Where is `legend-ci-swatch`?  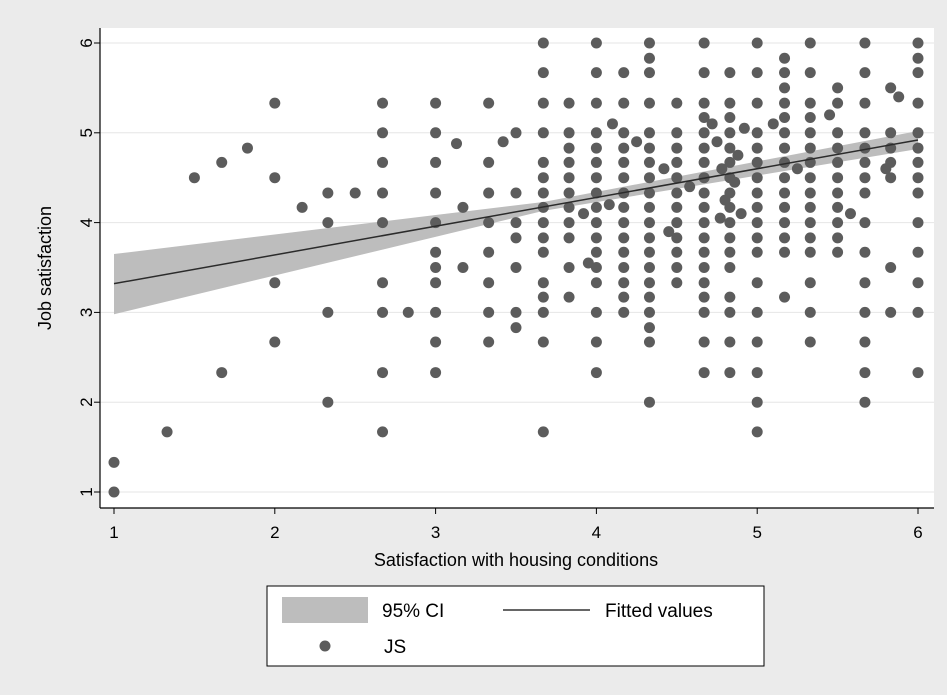 legend-ci-swatch is located at coordinates (325, 610).